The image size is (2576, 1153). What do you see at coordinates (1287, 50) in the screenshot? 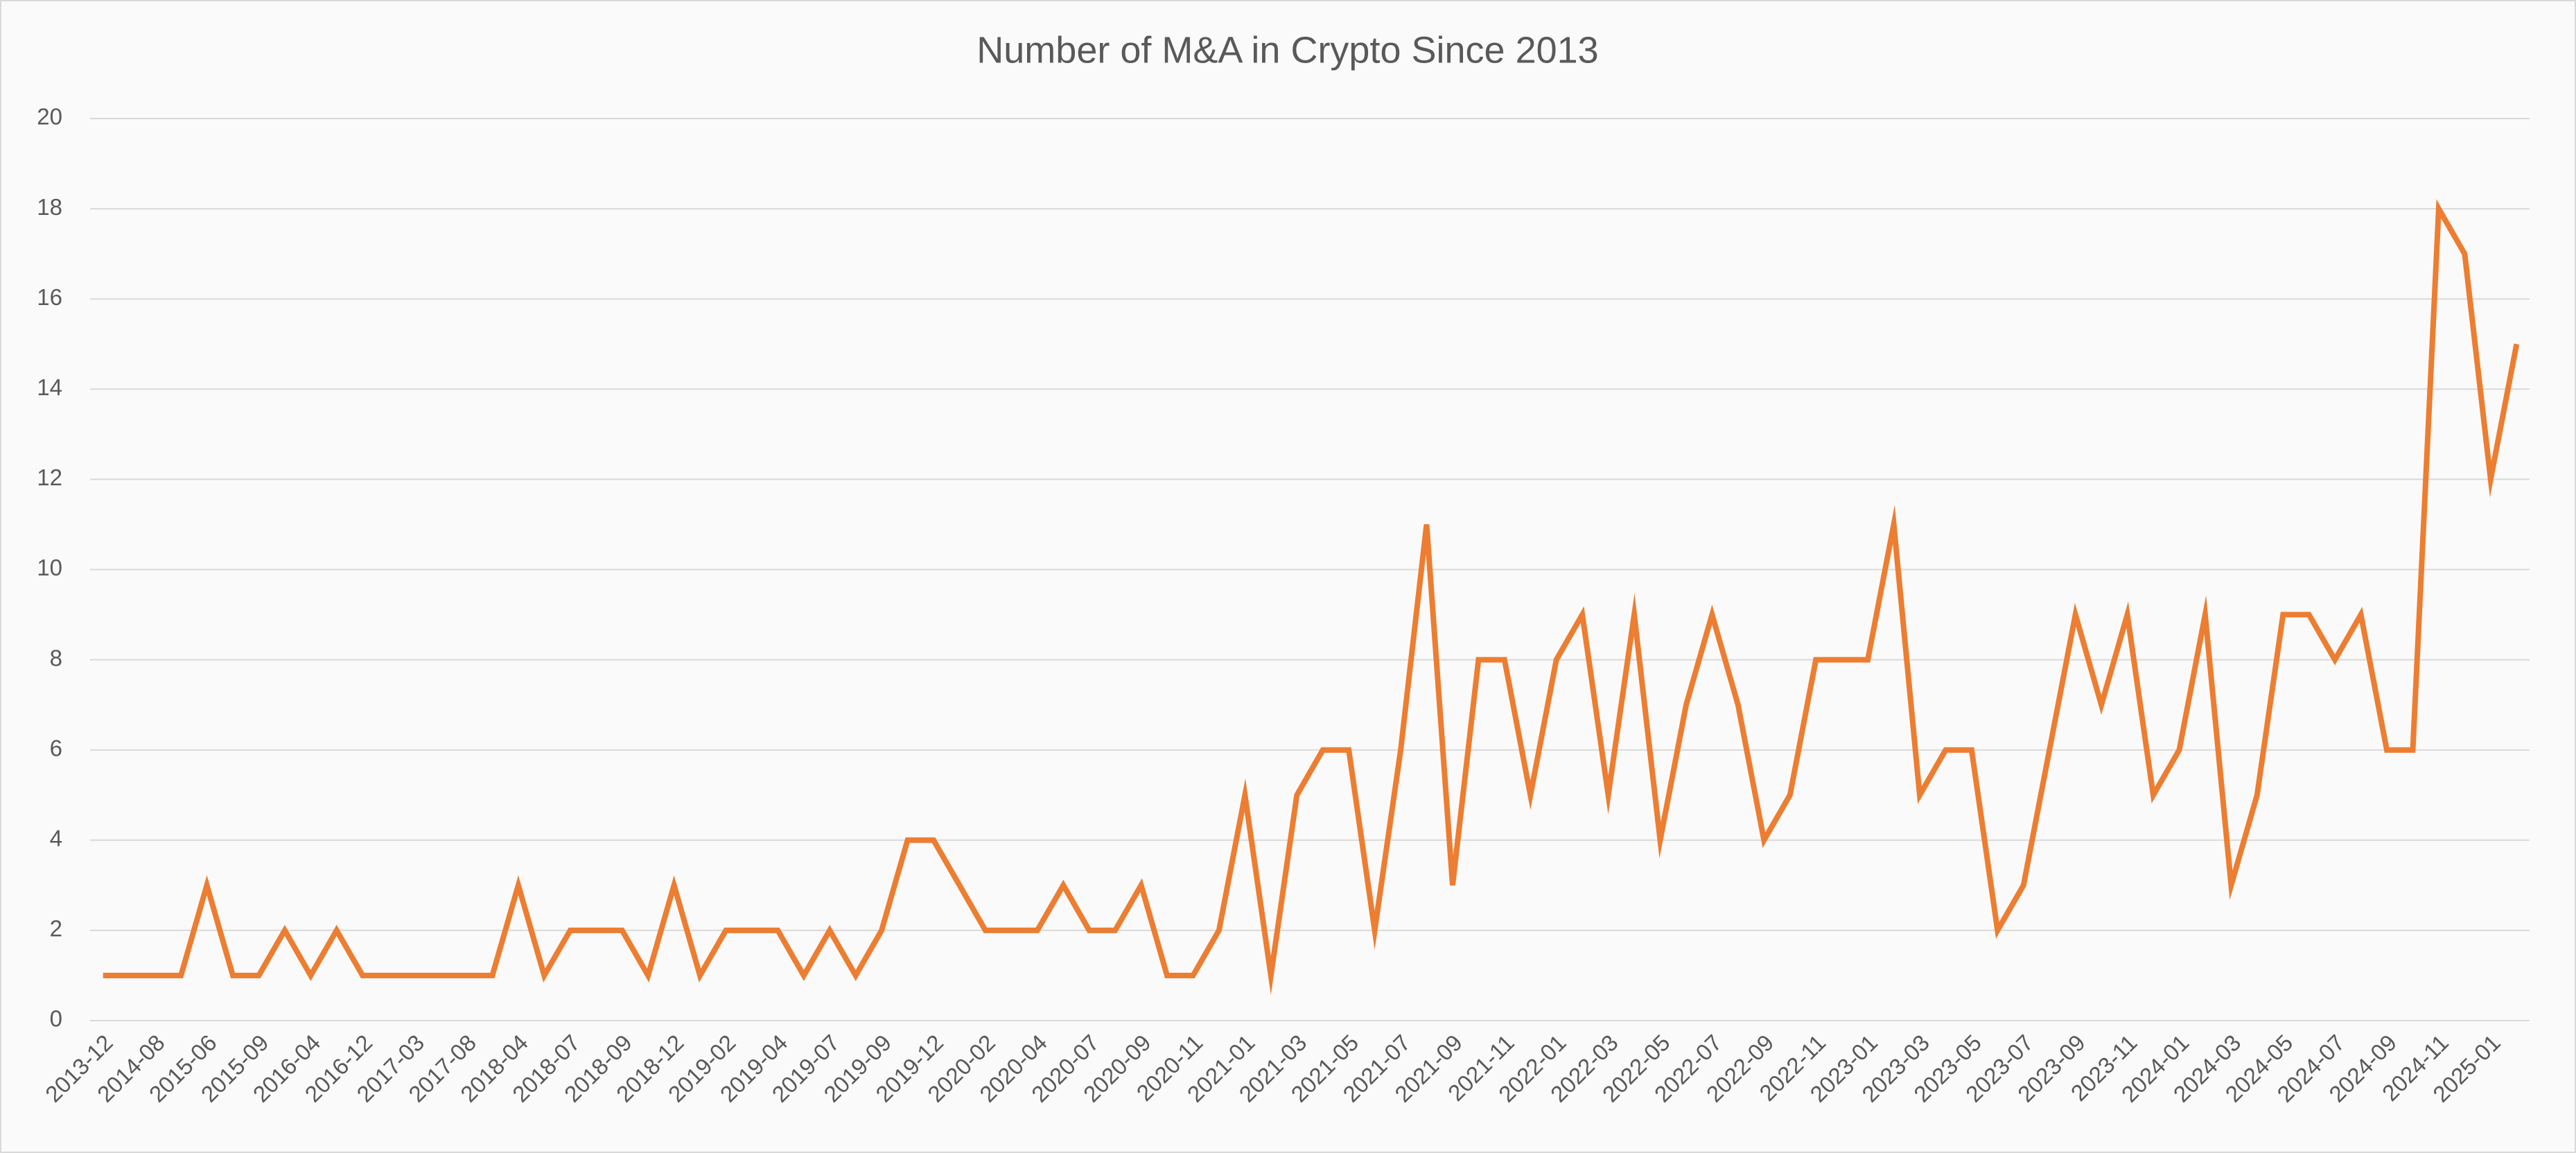
I see `chart-title: Number of M&A in Crypto Since 2013` at bounding box center [1287, 50].